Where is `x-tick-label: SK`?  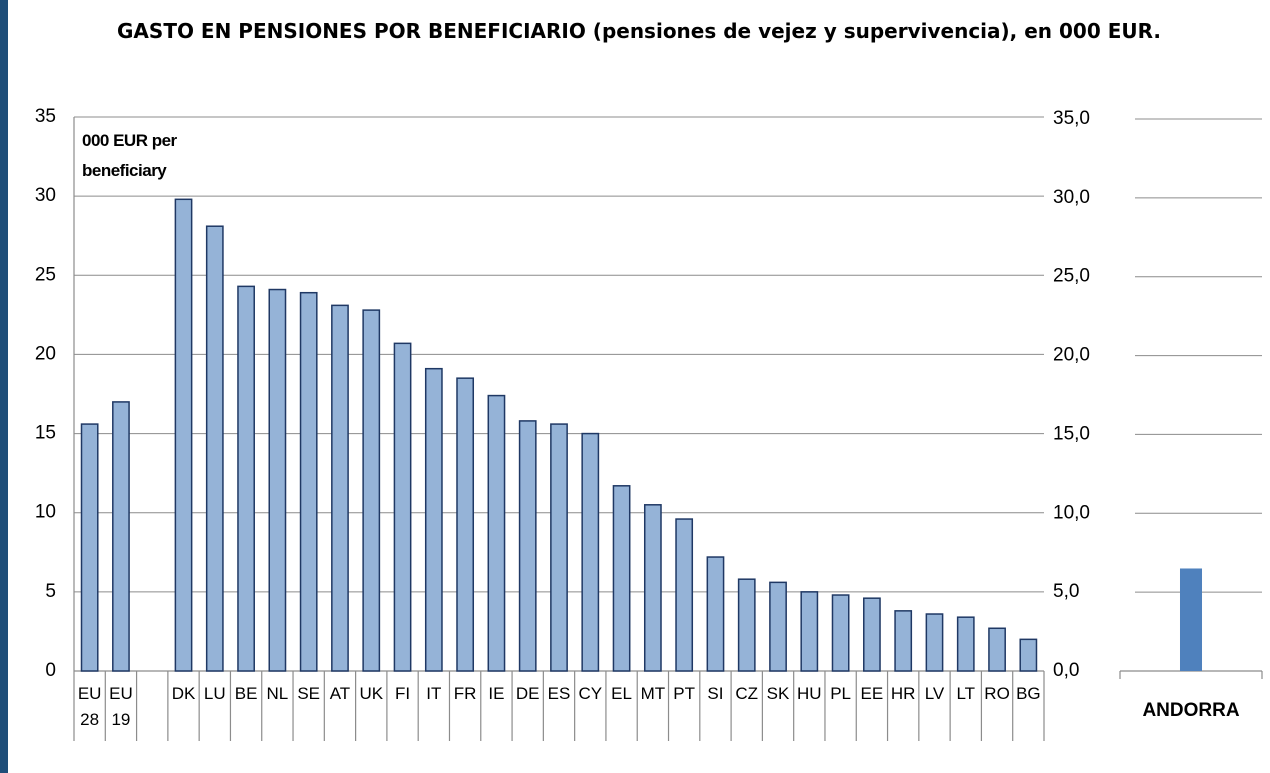
x-tick-label: SK is located at coordinates (778, 693).